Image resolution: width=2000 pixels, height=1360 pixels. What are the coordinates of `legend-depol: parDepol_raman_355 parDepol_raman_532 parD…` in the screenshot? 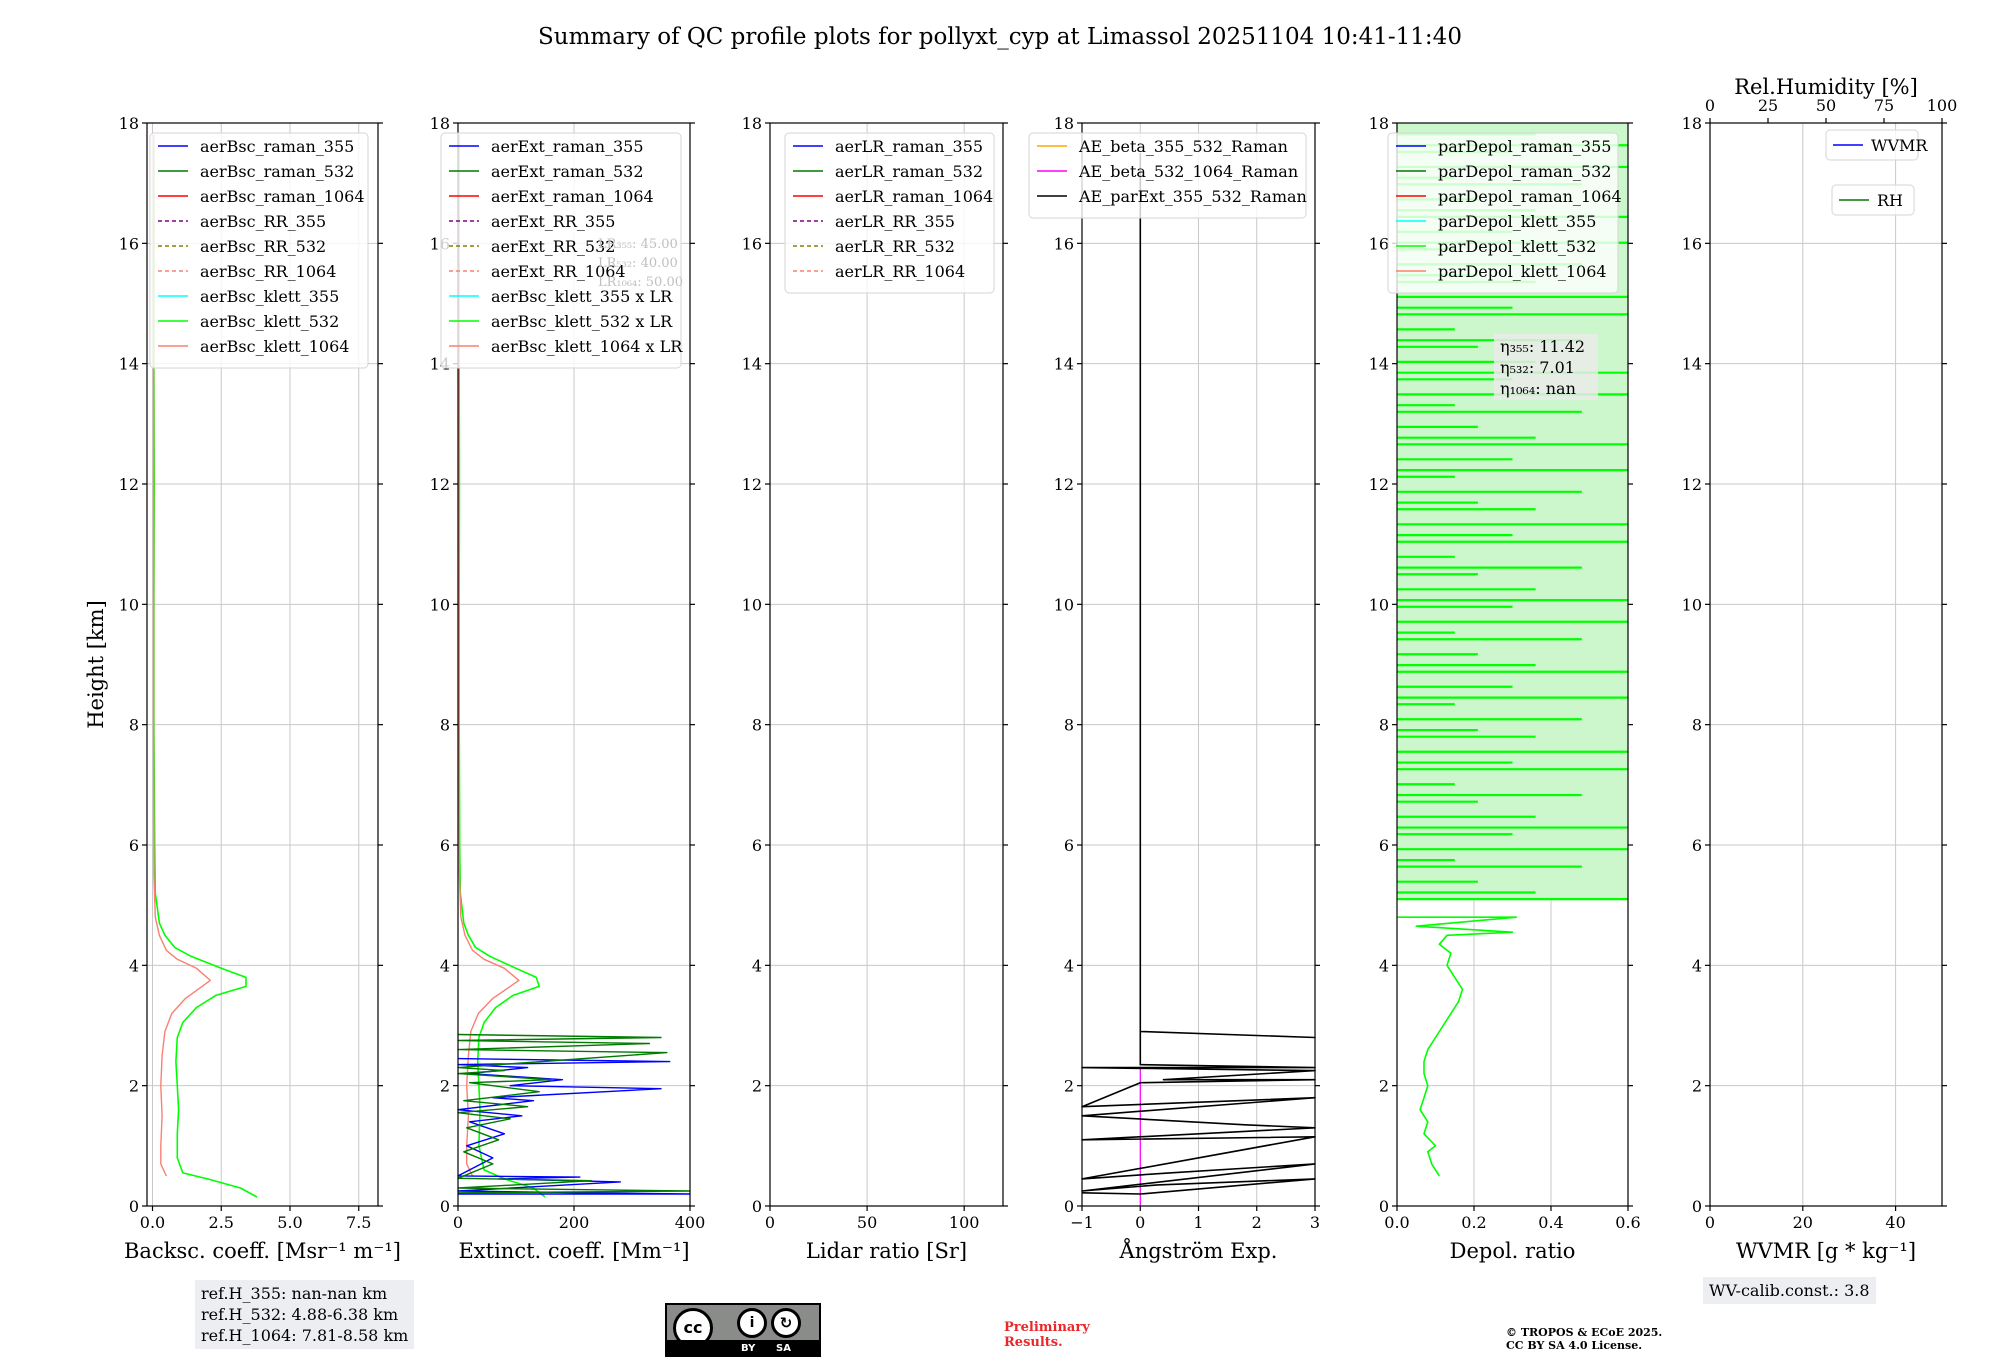 It's located at (1504, 213).